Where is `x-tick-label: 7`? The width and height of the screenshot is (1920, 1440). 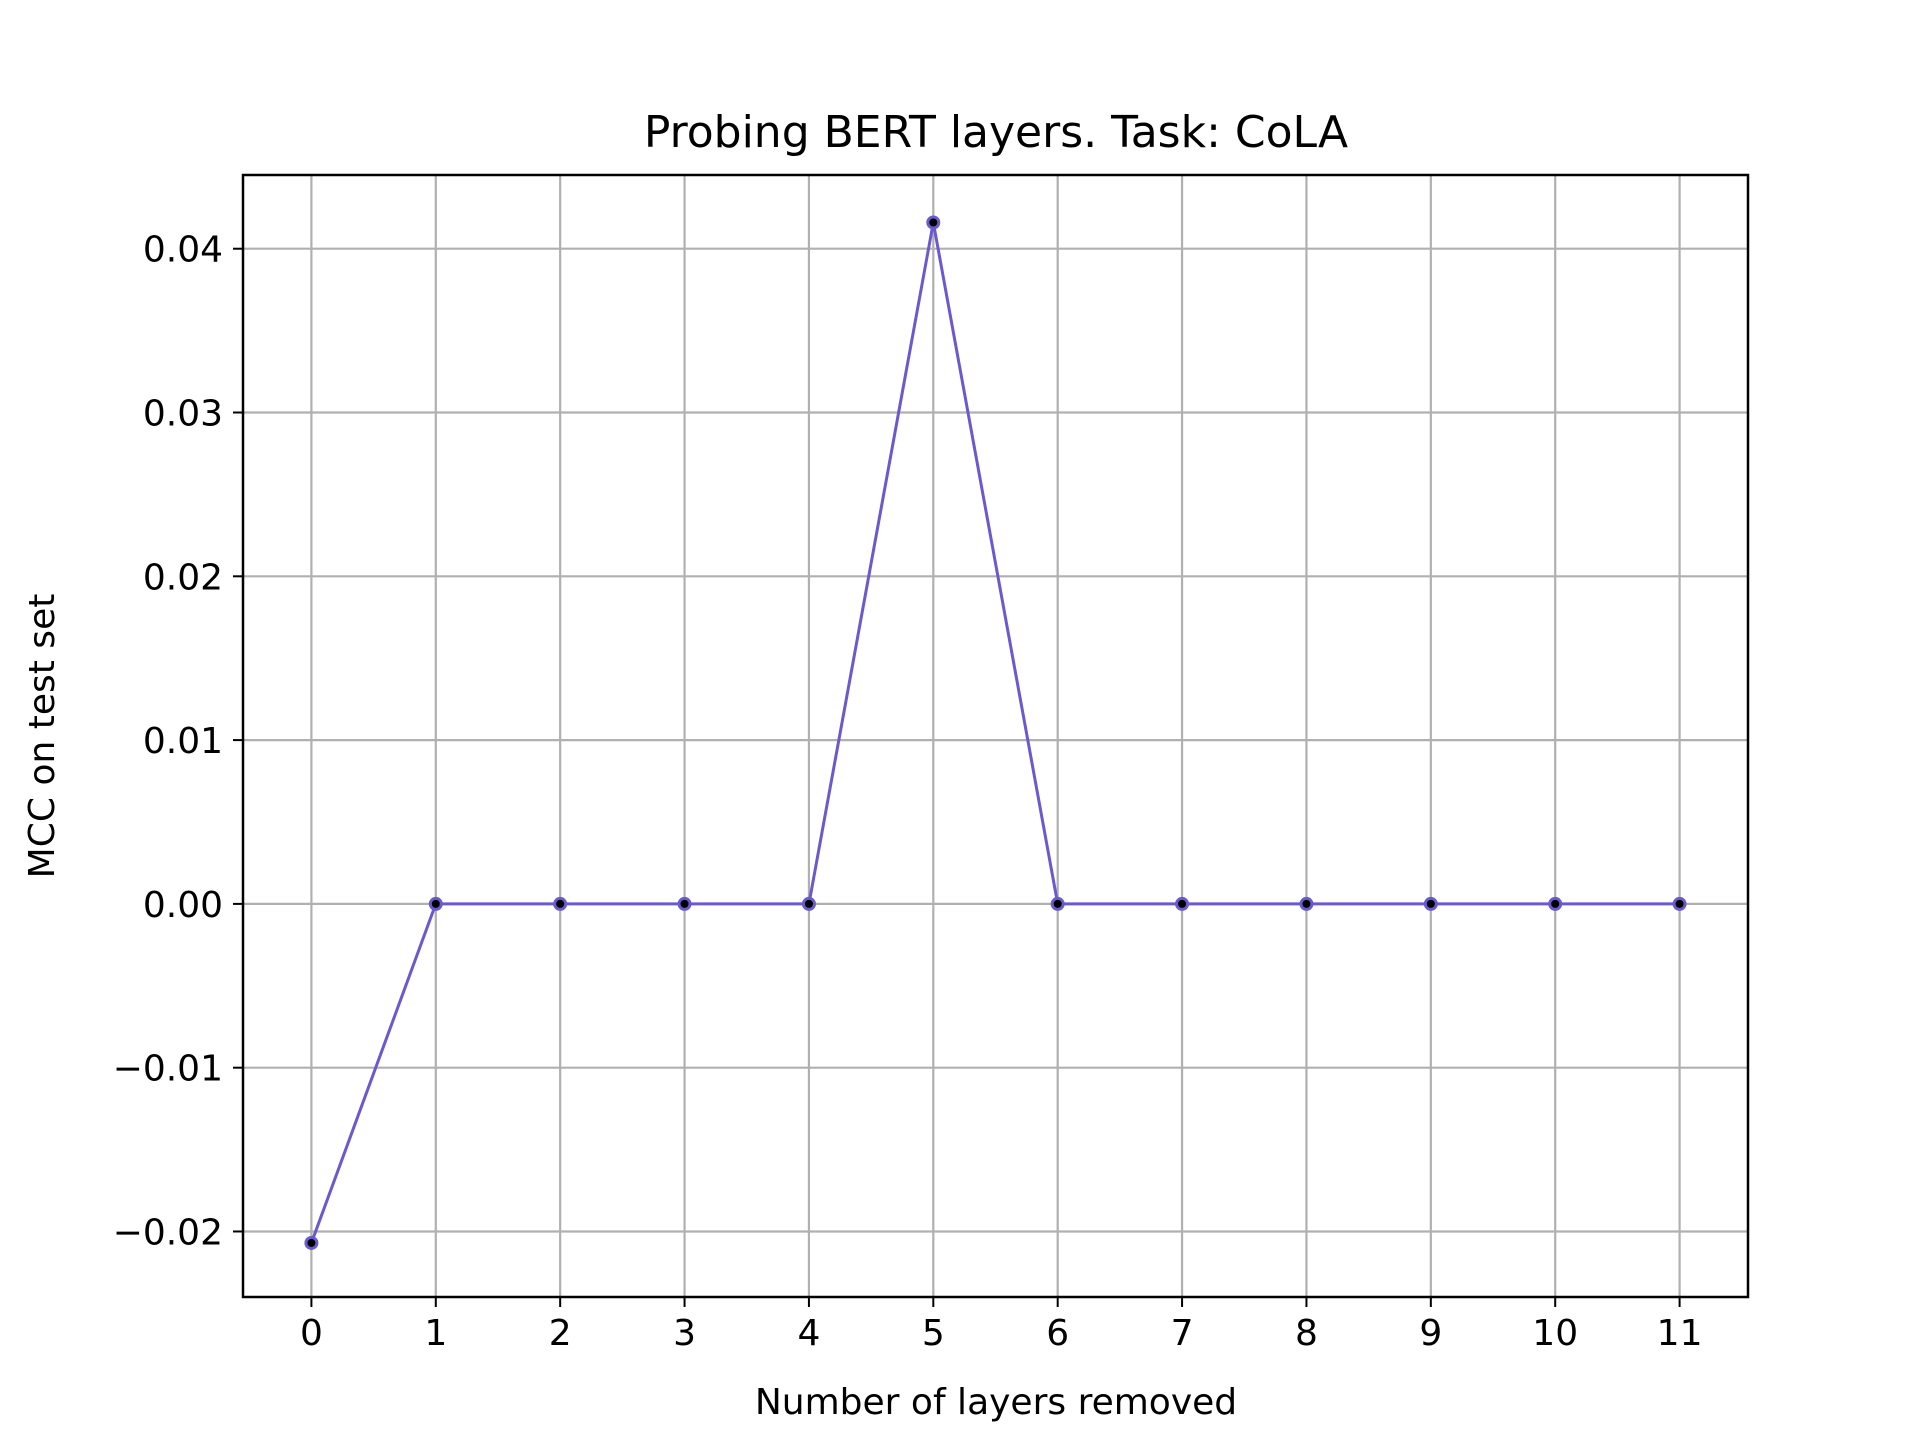 x-tick-label: 7 is located at coordinates (1182, 1333).